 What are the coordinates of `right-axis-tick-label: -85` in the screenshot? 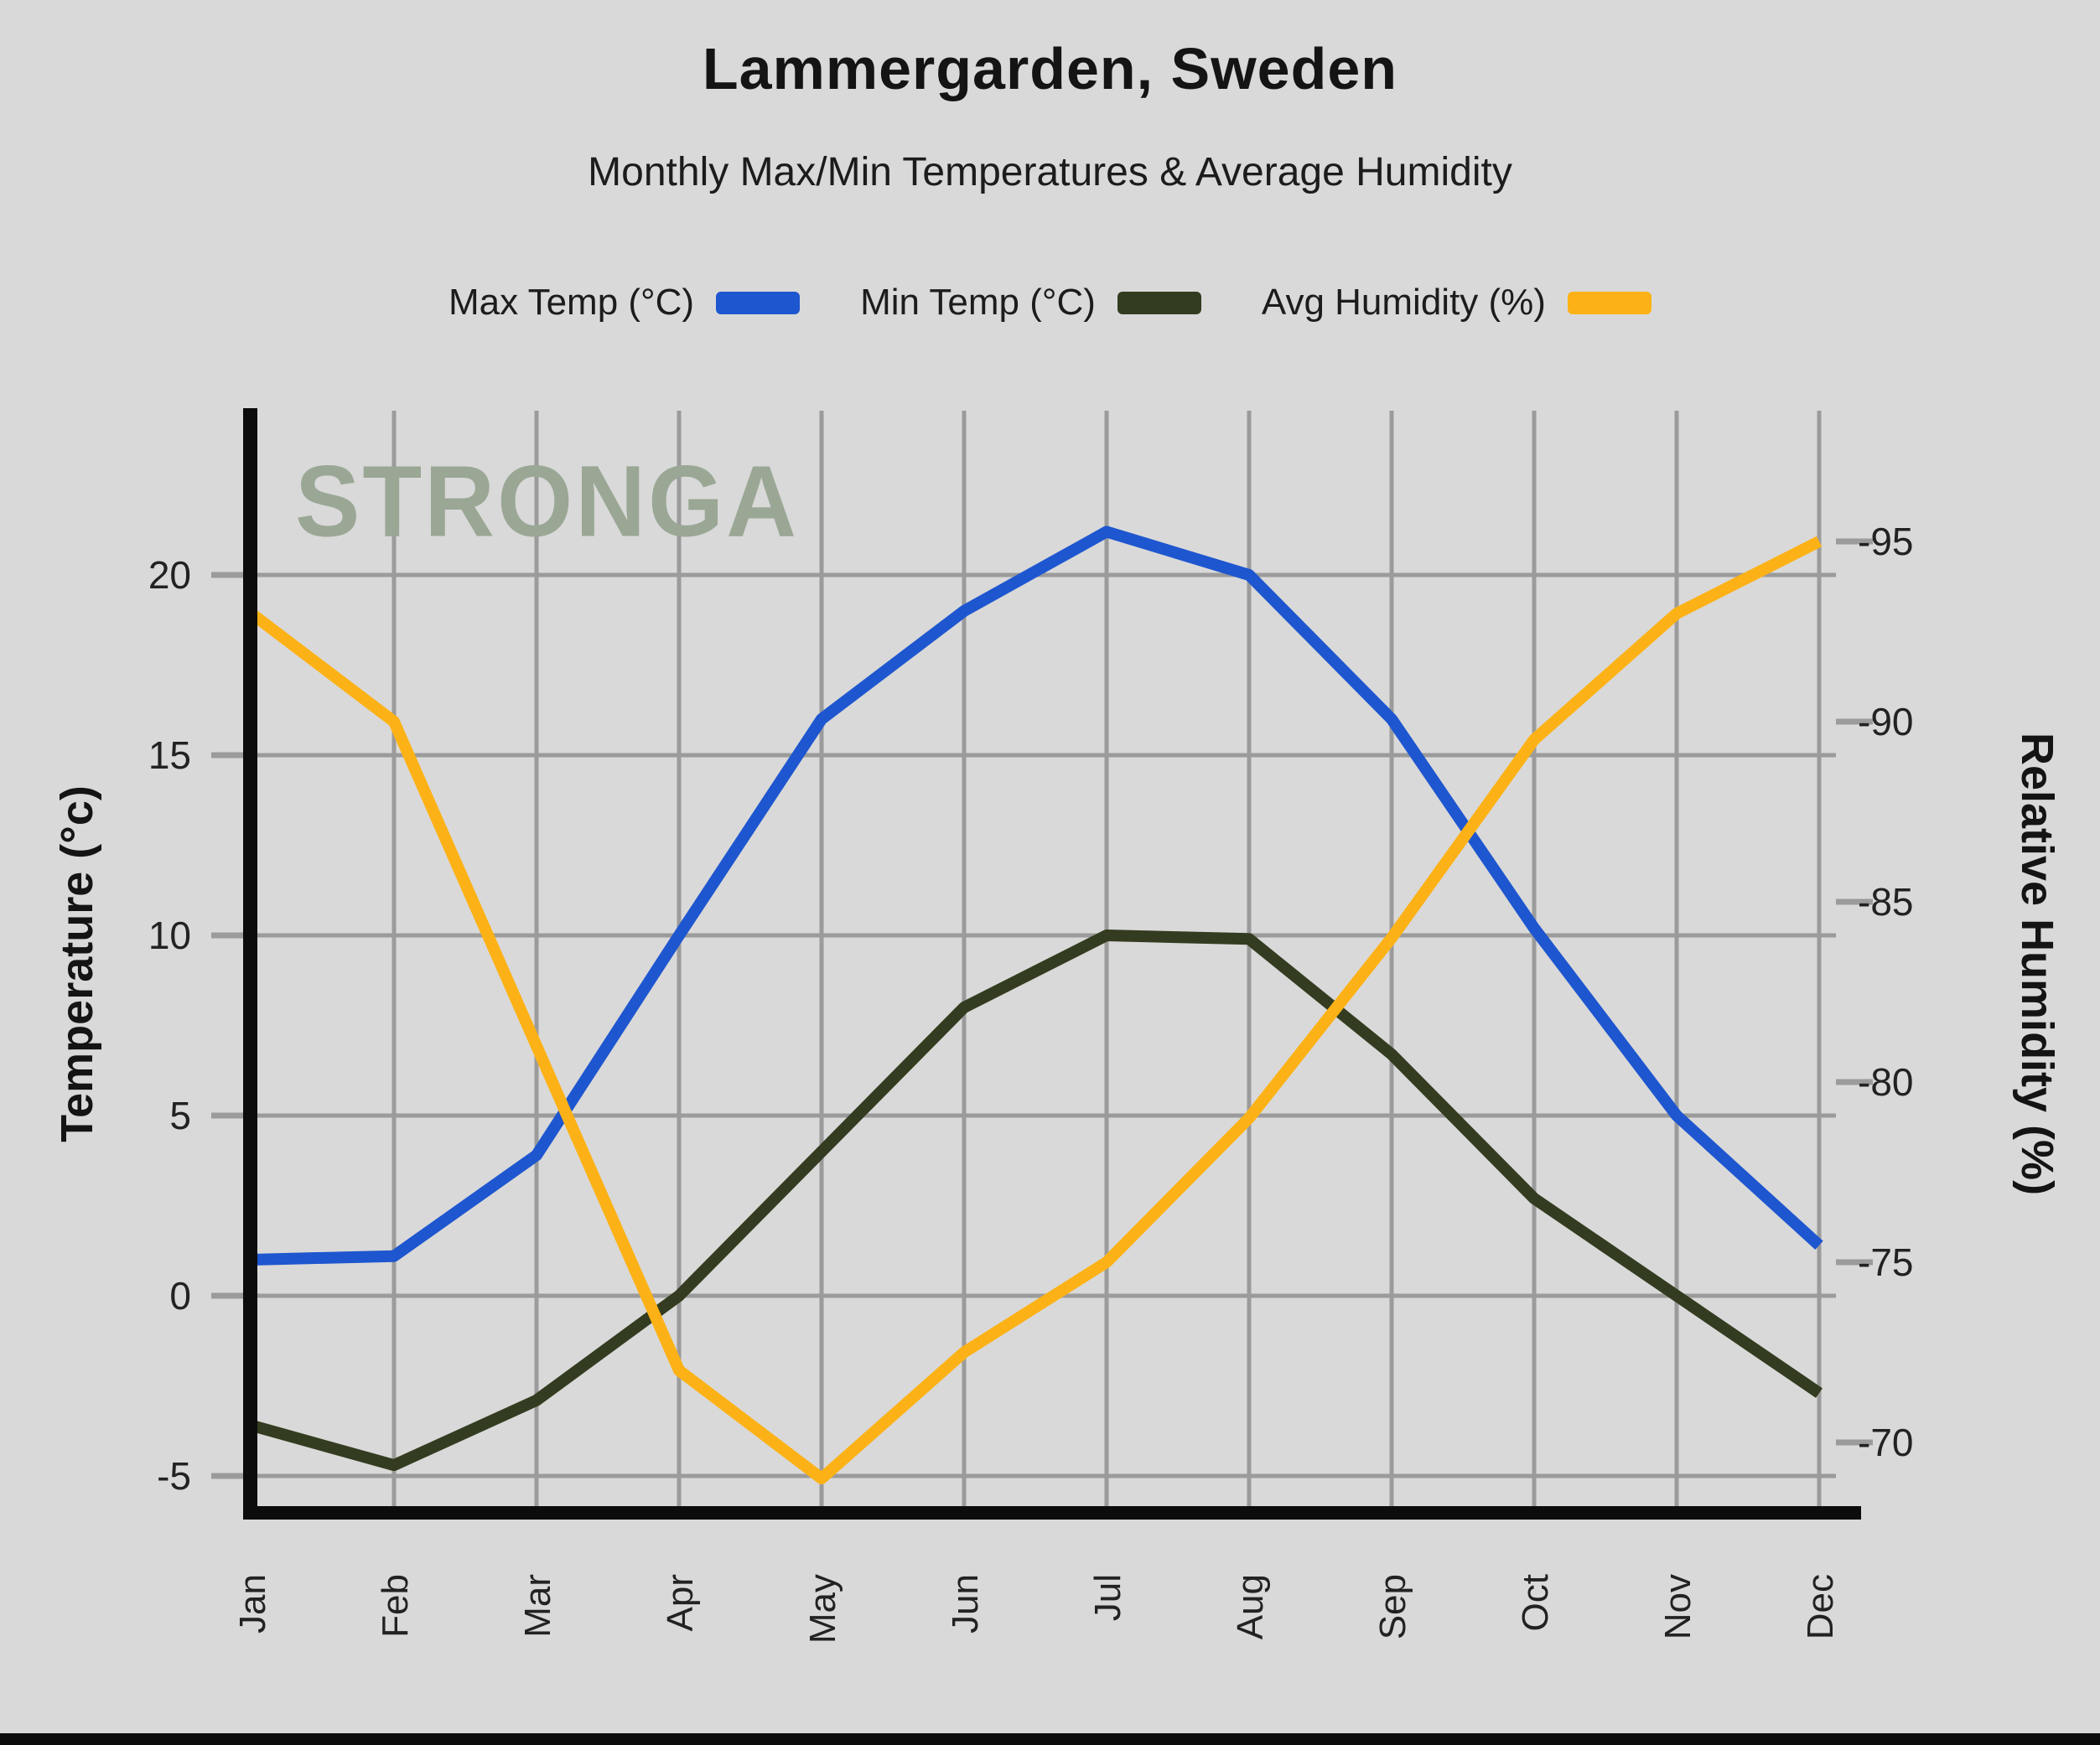 It's located at (1885, 902).